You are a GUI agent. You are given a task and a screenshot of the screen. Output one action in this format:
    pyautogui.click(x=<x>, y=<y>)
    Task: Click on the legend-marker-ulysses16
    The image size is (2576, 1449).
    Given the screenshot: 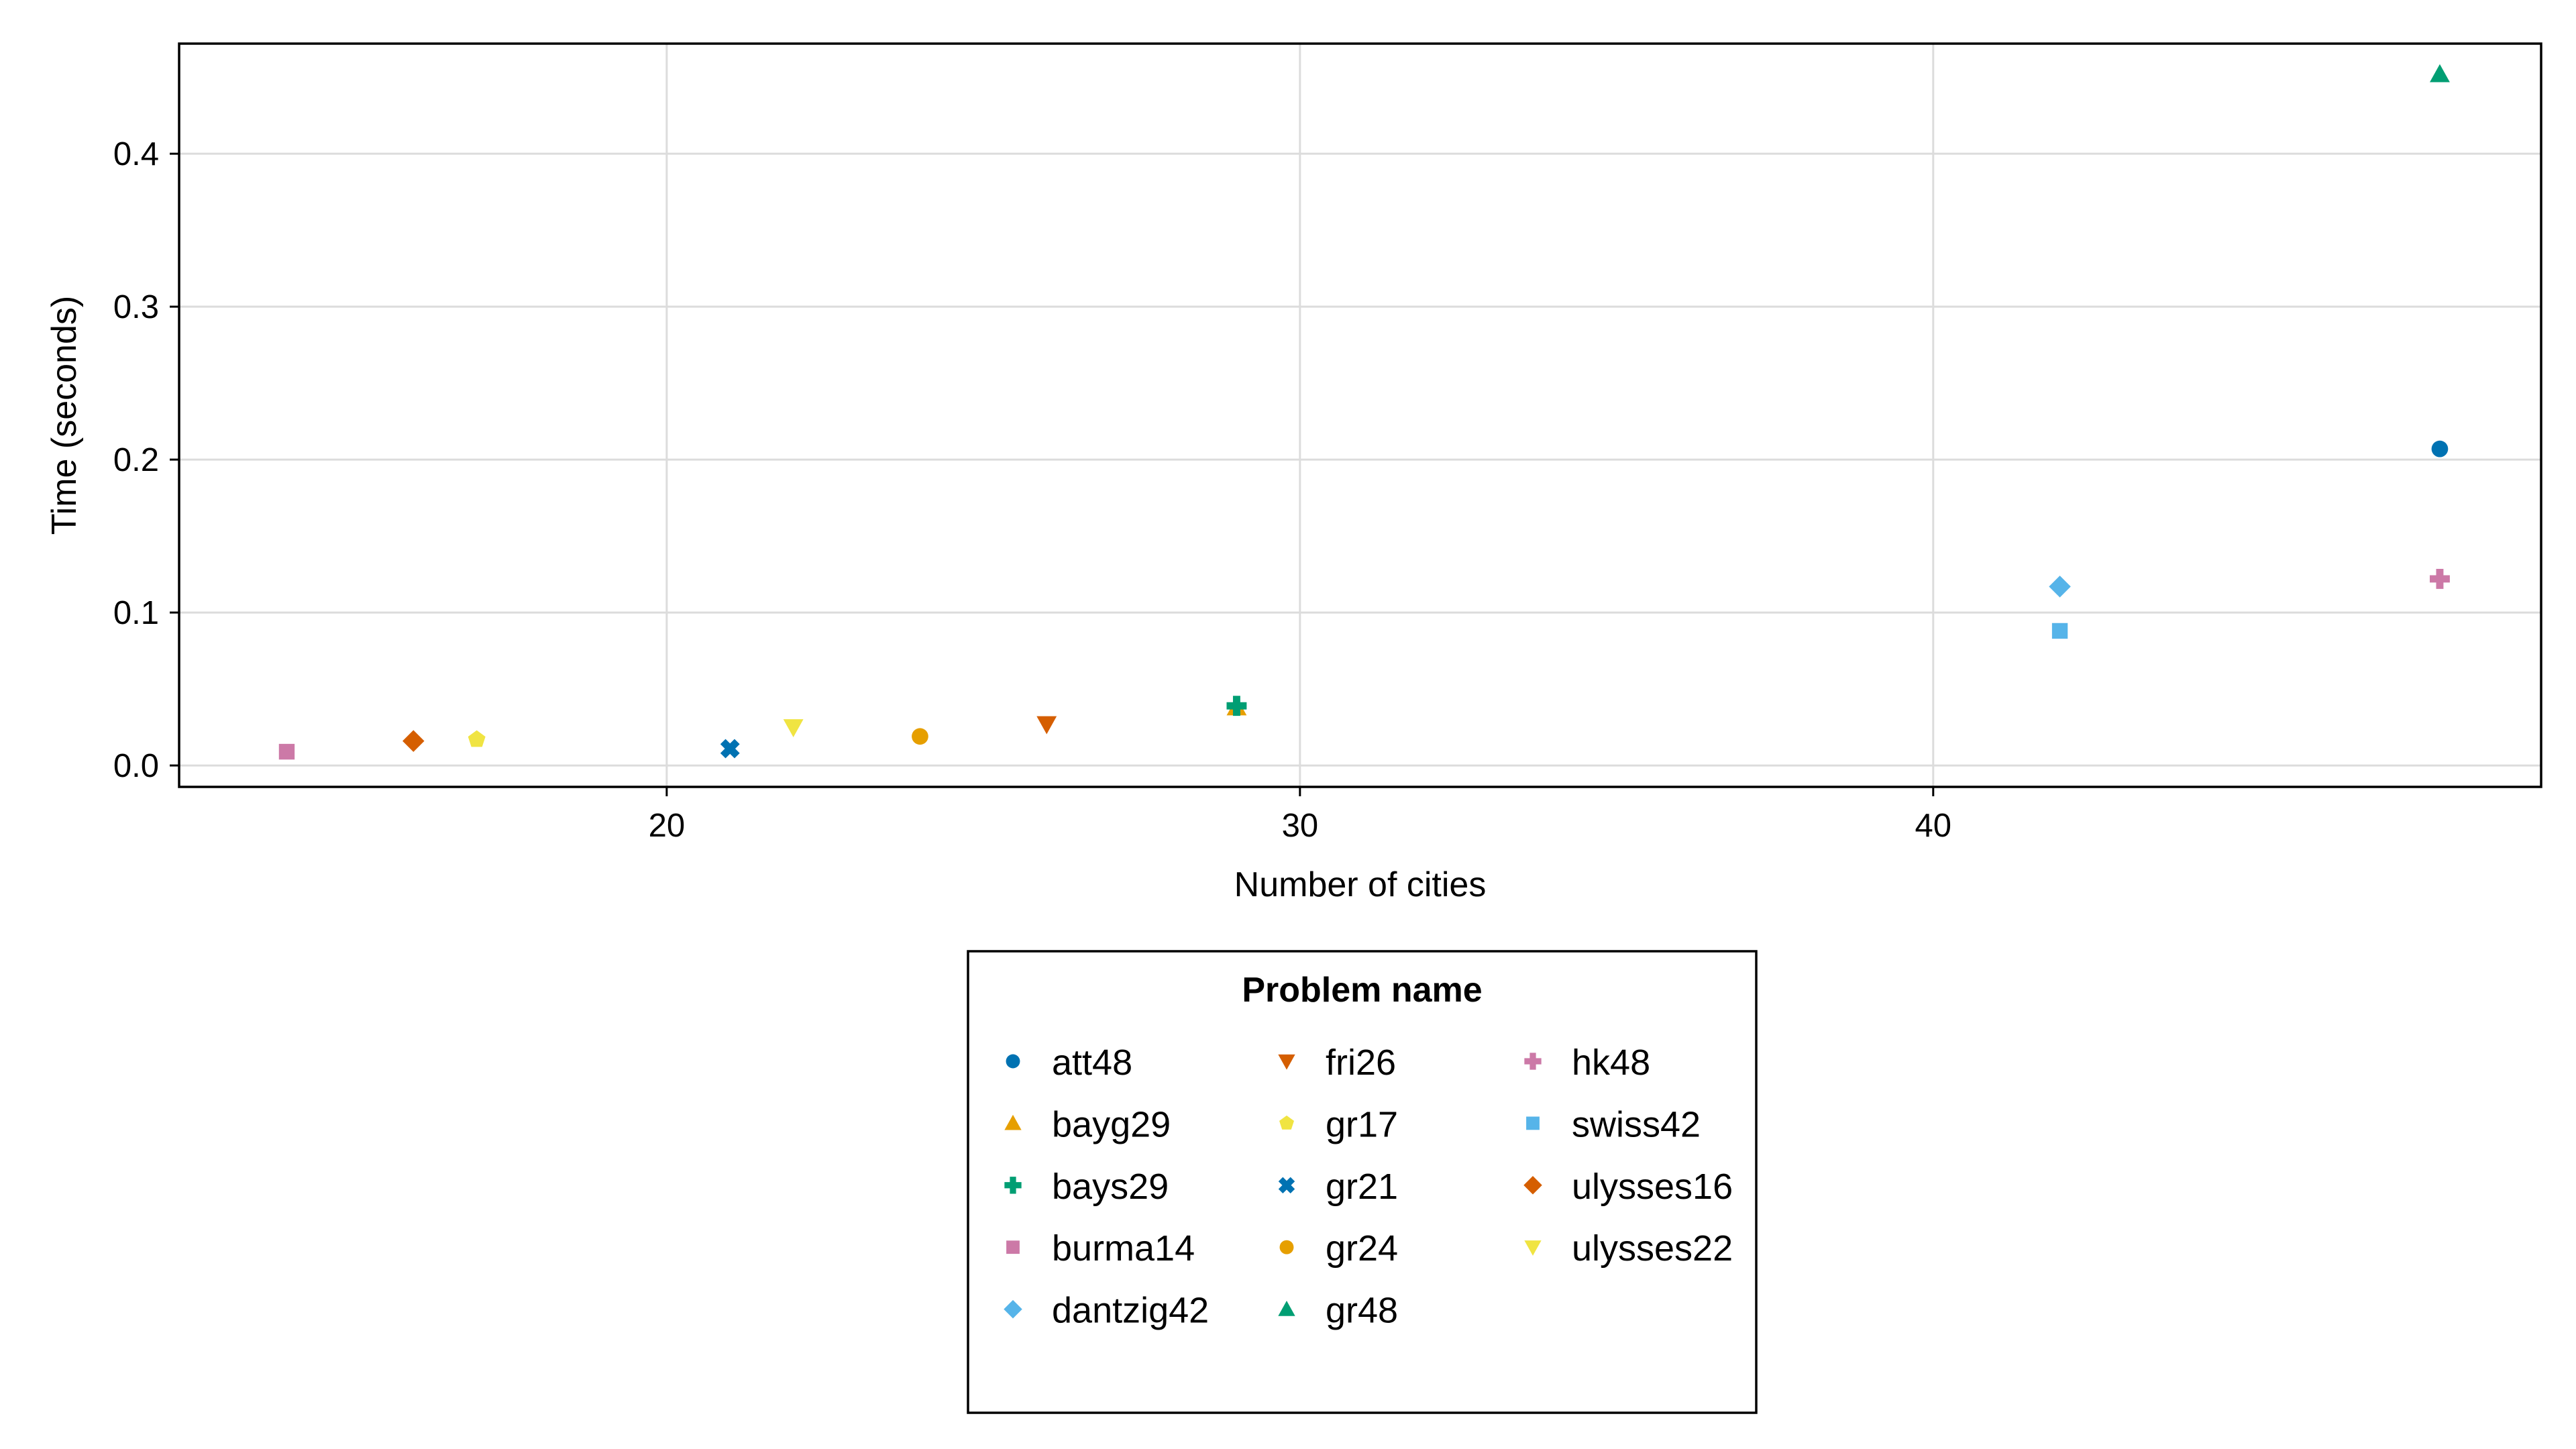 What is the action you would take?
    pyautogui.click(x=1532, y=1185)
    